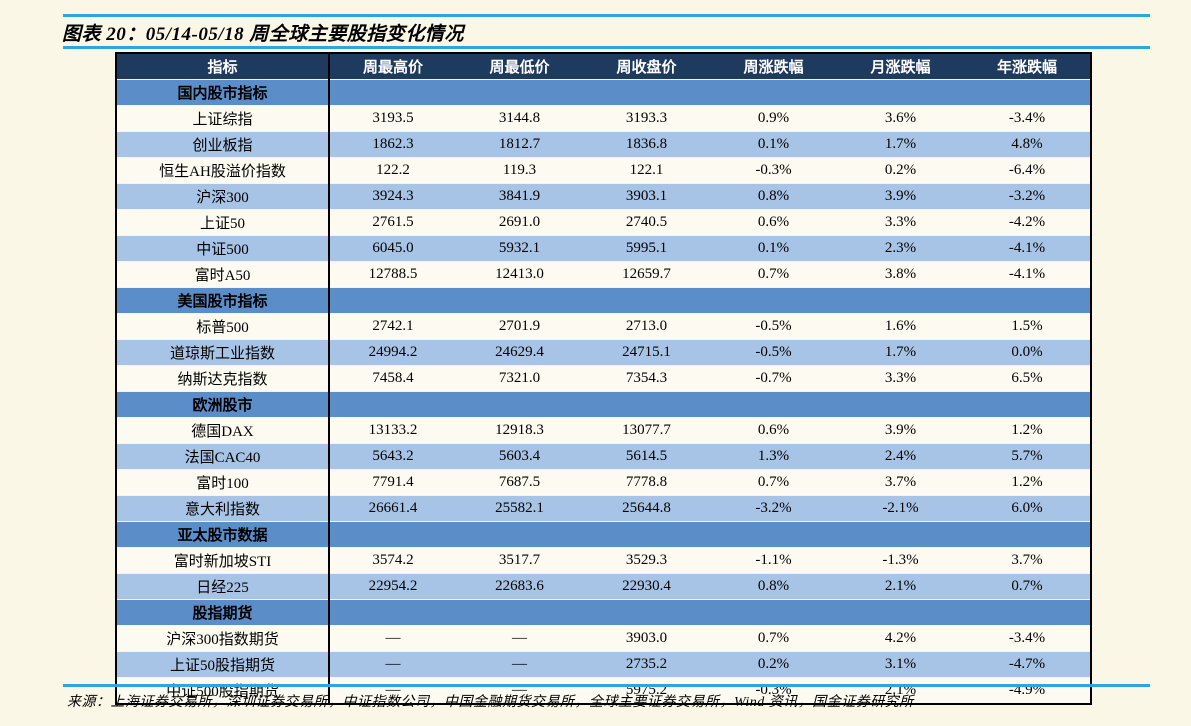 This screenshot has height=726, width=1191. What do you see at coordinates (223, 560) in the screenshot?
I see `row-label: 富时新加坡STI` at bounding box center [223, 560].